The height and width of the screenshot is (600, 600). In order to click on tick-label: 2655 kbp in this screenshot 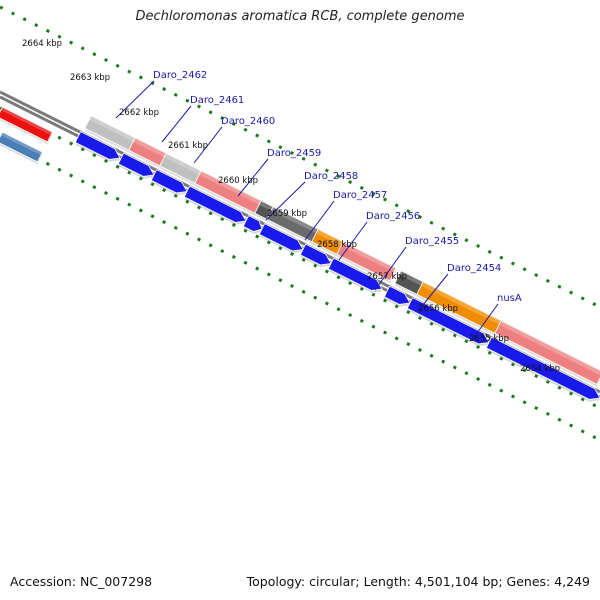, I will do `click(489, 339)`.